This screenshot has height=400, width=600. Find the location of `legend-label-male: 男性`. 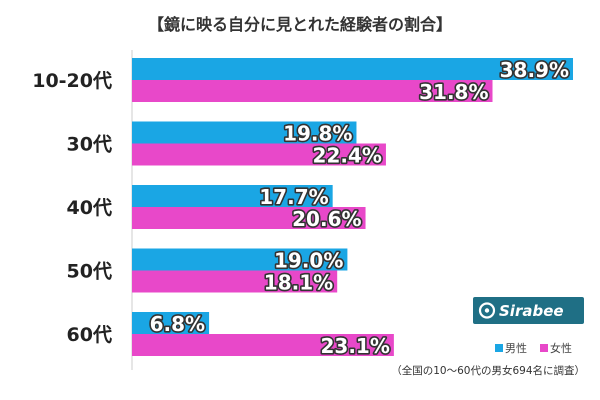

legend-label-male: 男性 is located at coordinates (516, 348).